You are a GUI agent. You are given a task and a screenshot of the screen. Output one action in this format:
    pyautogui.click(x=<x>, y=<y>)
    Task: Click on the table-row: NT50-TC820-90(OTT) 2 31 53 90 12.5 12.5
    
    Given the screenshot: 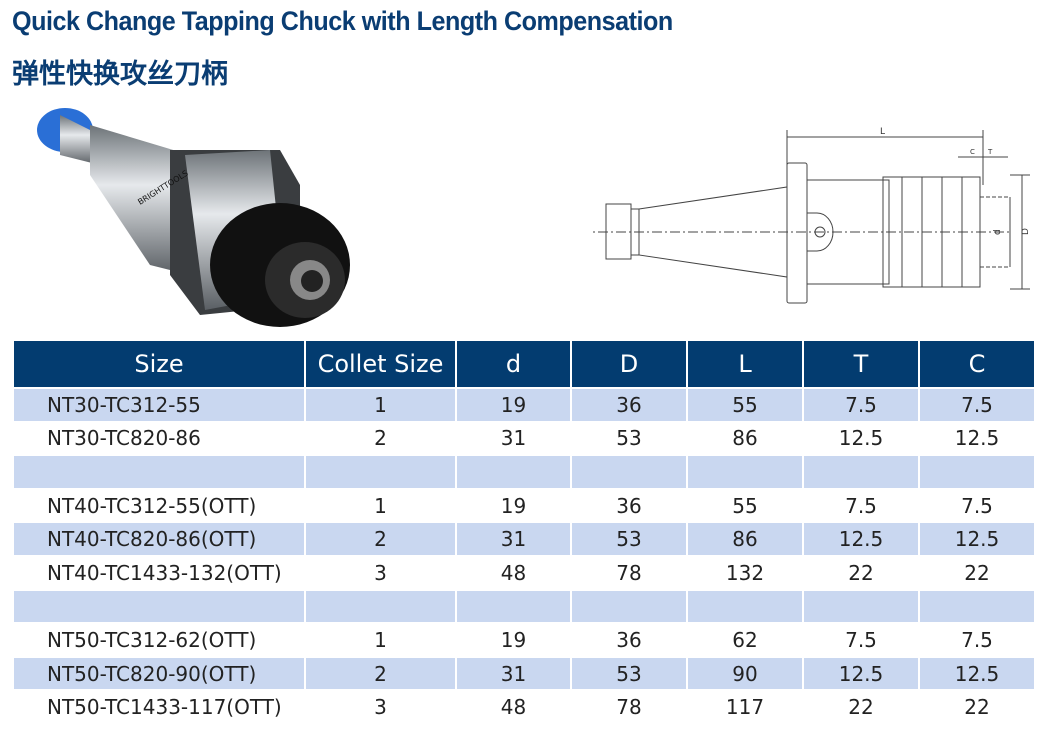 What is the action you would take?
    pyautogui.click(x=524, y=673)
    